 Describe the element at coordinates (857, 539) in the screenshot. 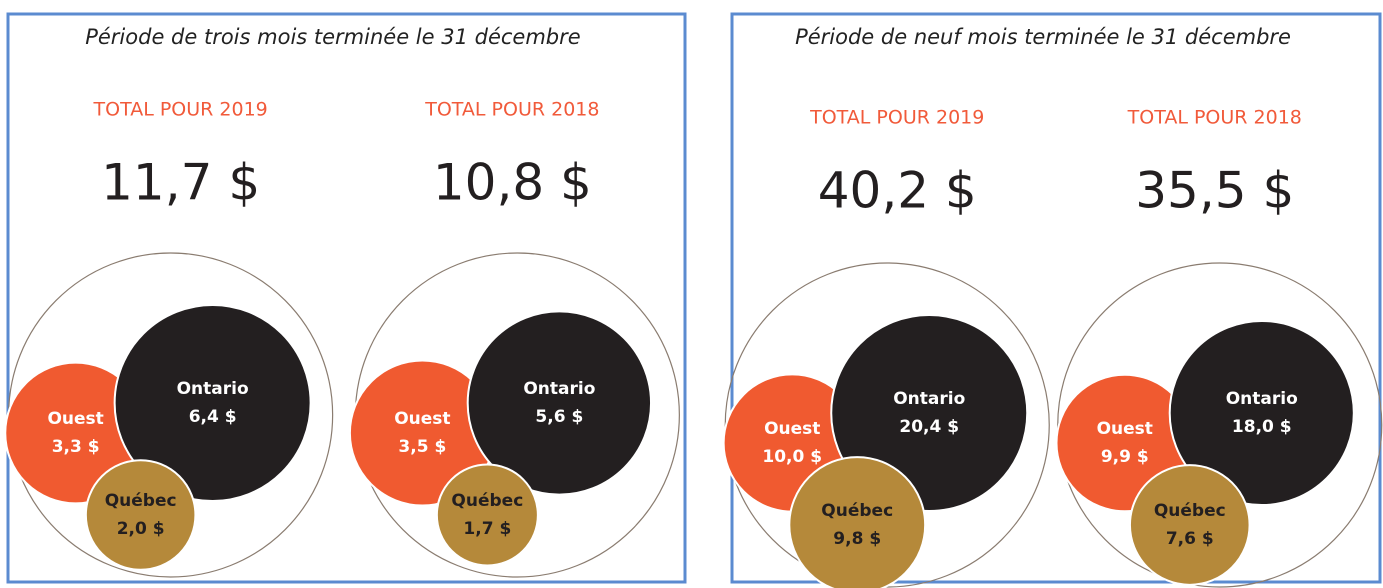

I see `region-value: 9,8 $` at that location.